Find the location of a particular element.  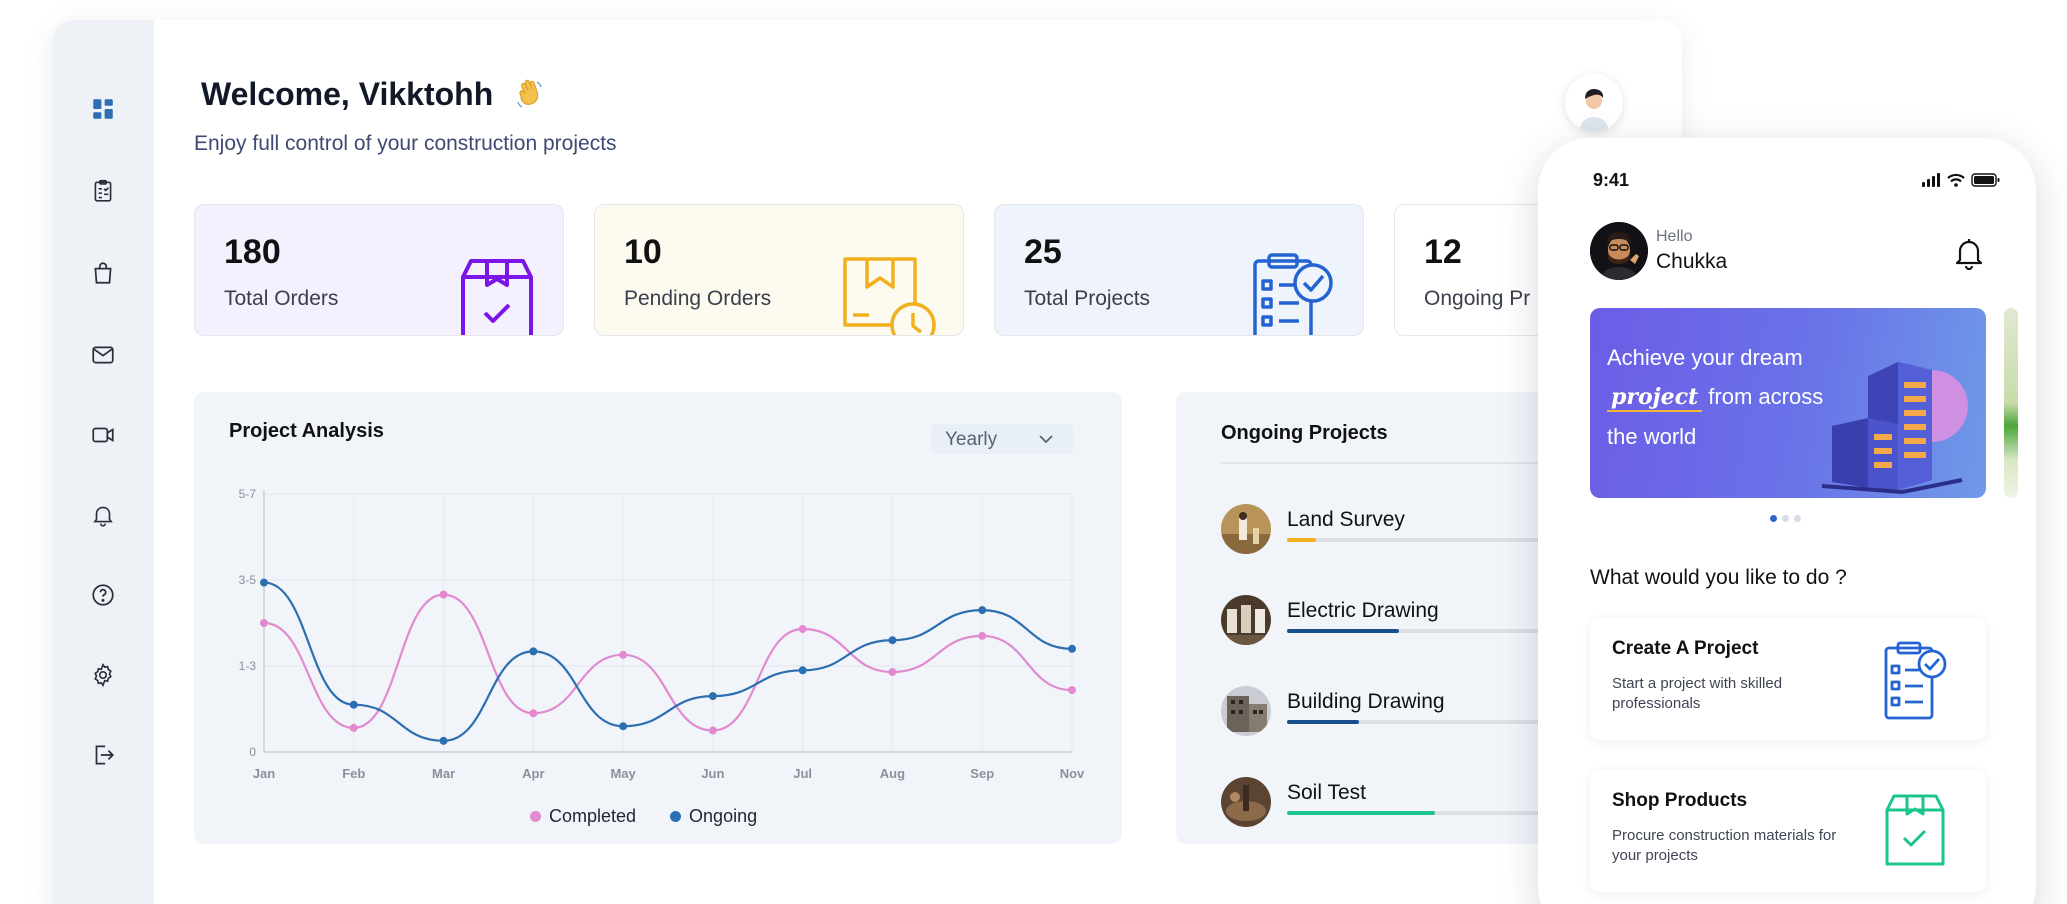

action-title: Shop Products is located at coordinates (1680, 800).